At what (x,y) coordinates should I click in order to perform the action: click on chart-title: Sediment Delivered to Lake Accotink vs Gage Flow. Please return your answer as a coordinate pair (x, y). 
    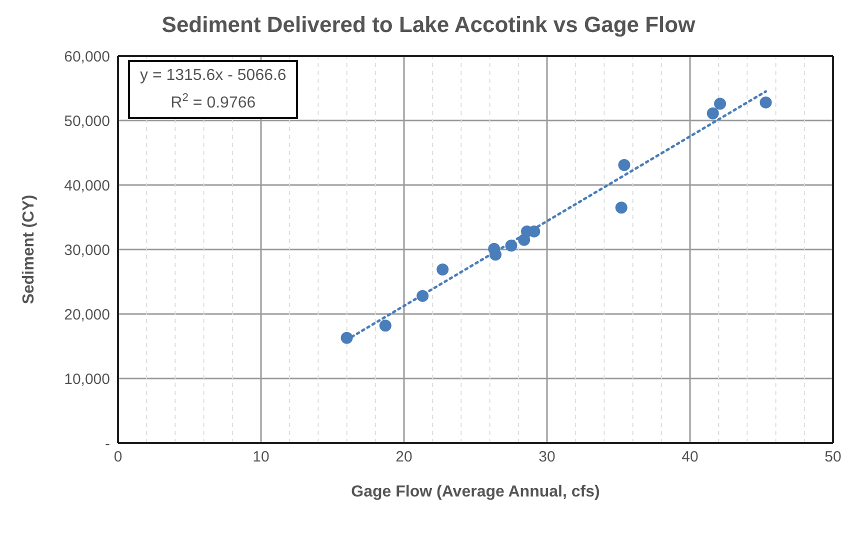
    Looking at the image, I should click on (428, 25).